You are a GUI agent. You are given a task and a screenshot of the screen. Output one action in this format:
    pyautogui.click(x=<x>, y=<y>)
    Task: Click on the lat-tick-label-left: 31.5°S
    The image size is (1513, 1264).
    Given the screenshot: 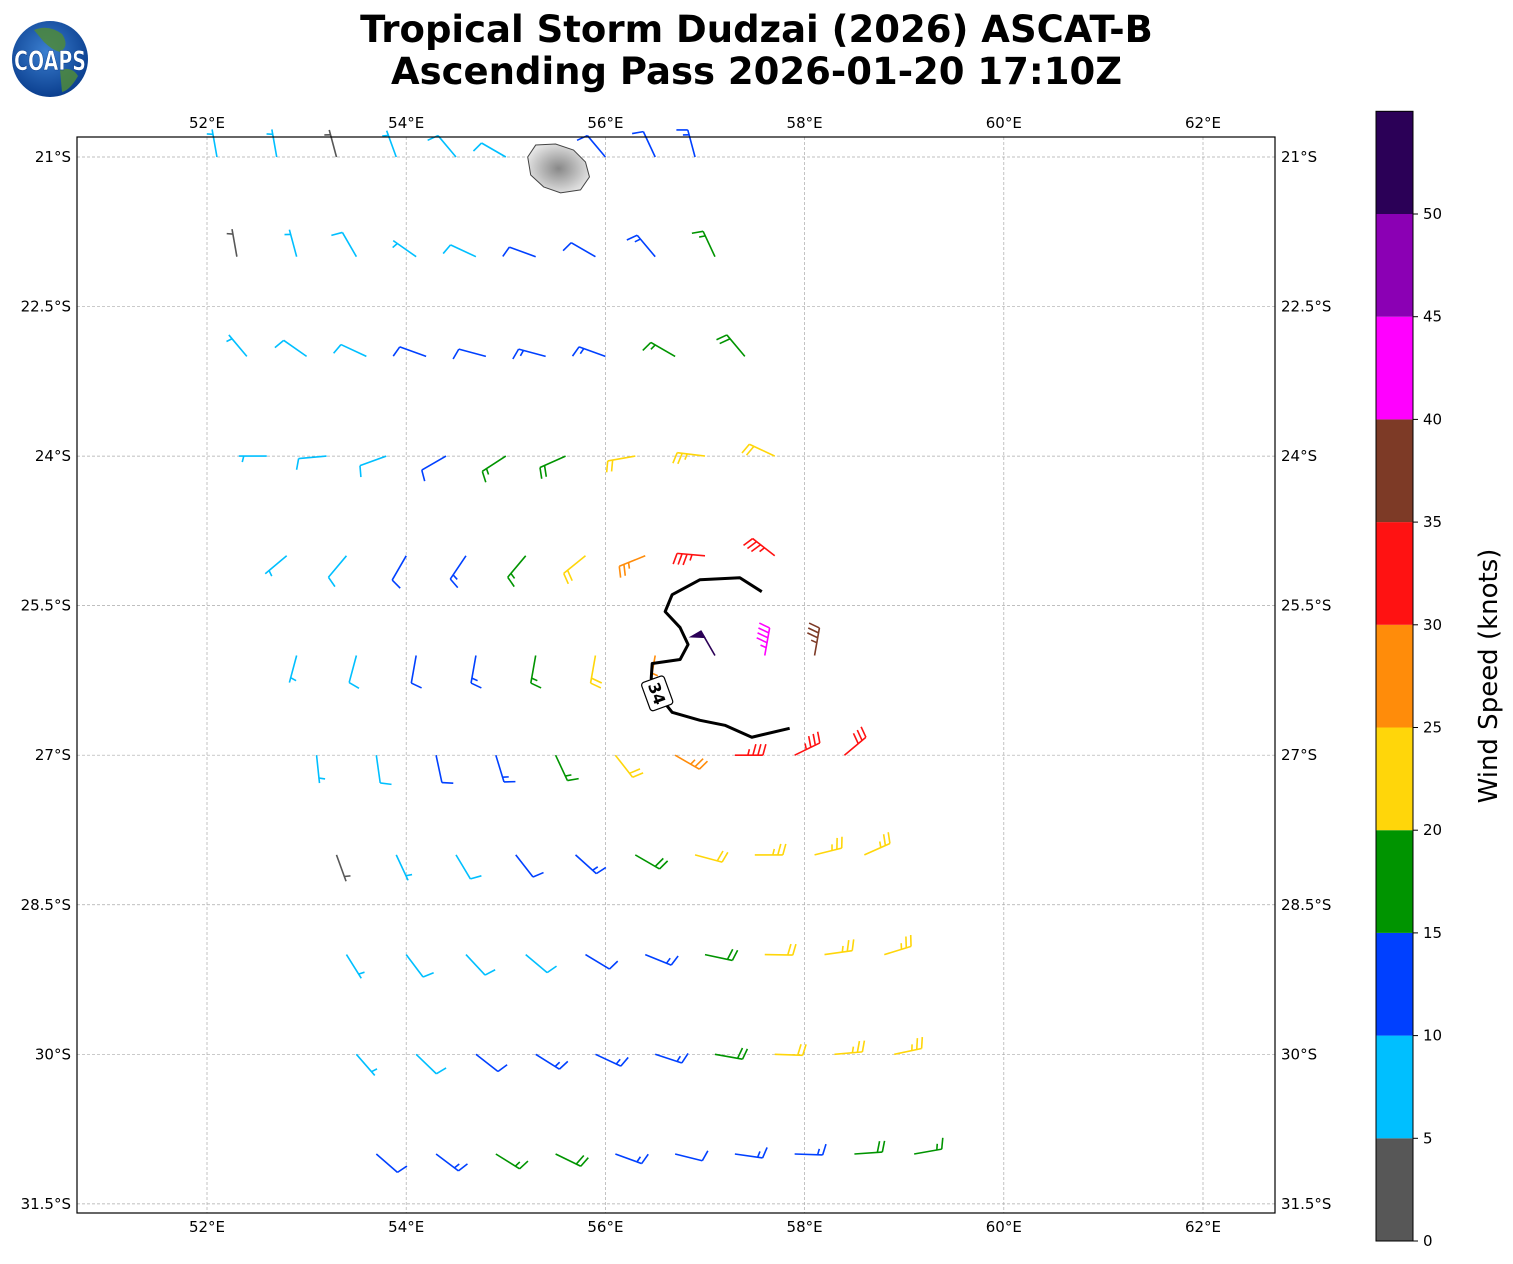 What is the action you would take?
    pyautogui.click(x=46, y=1204)
    